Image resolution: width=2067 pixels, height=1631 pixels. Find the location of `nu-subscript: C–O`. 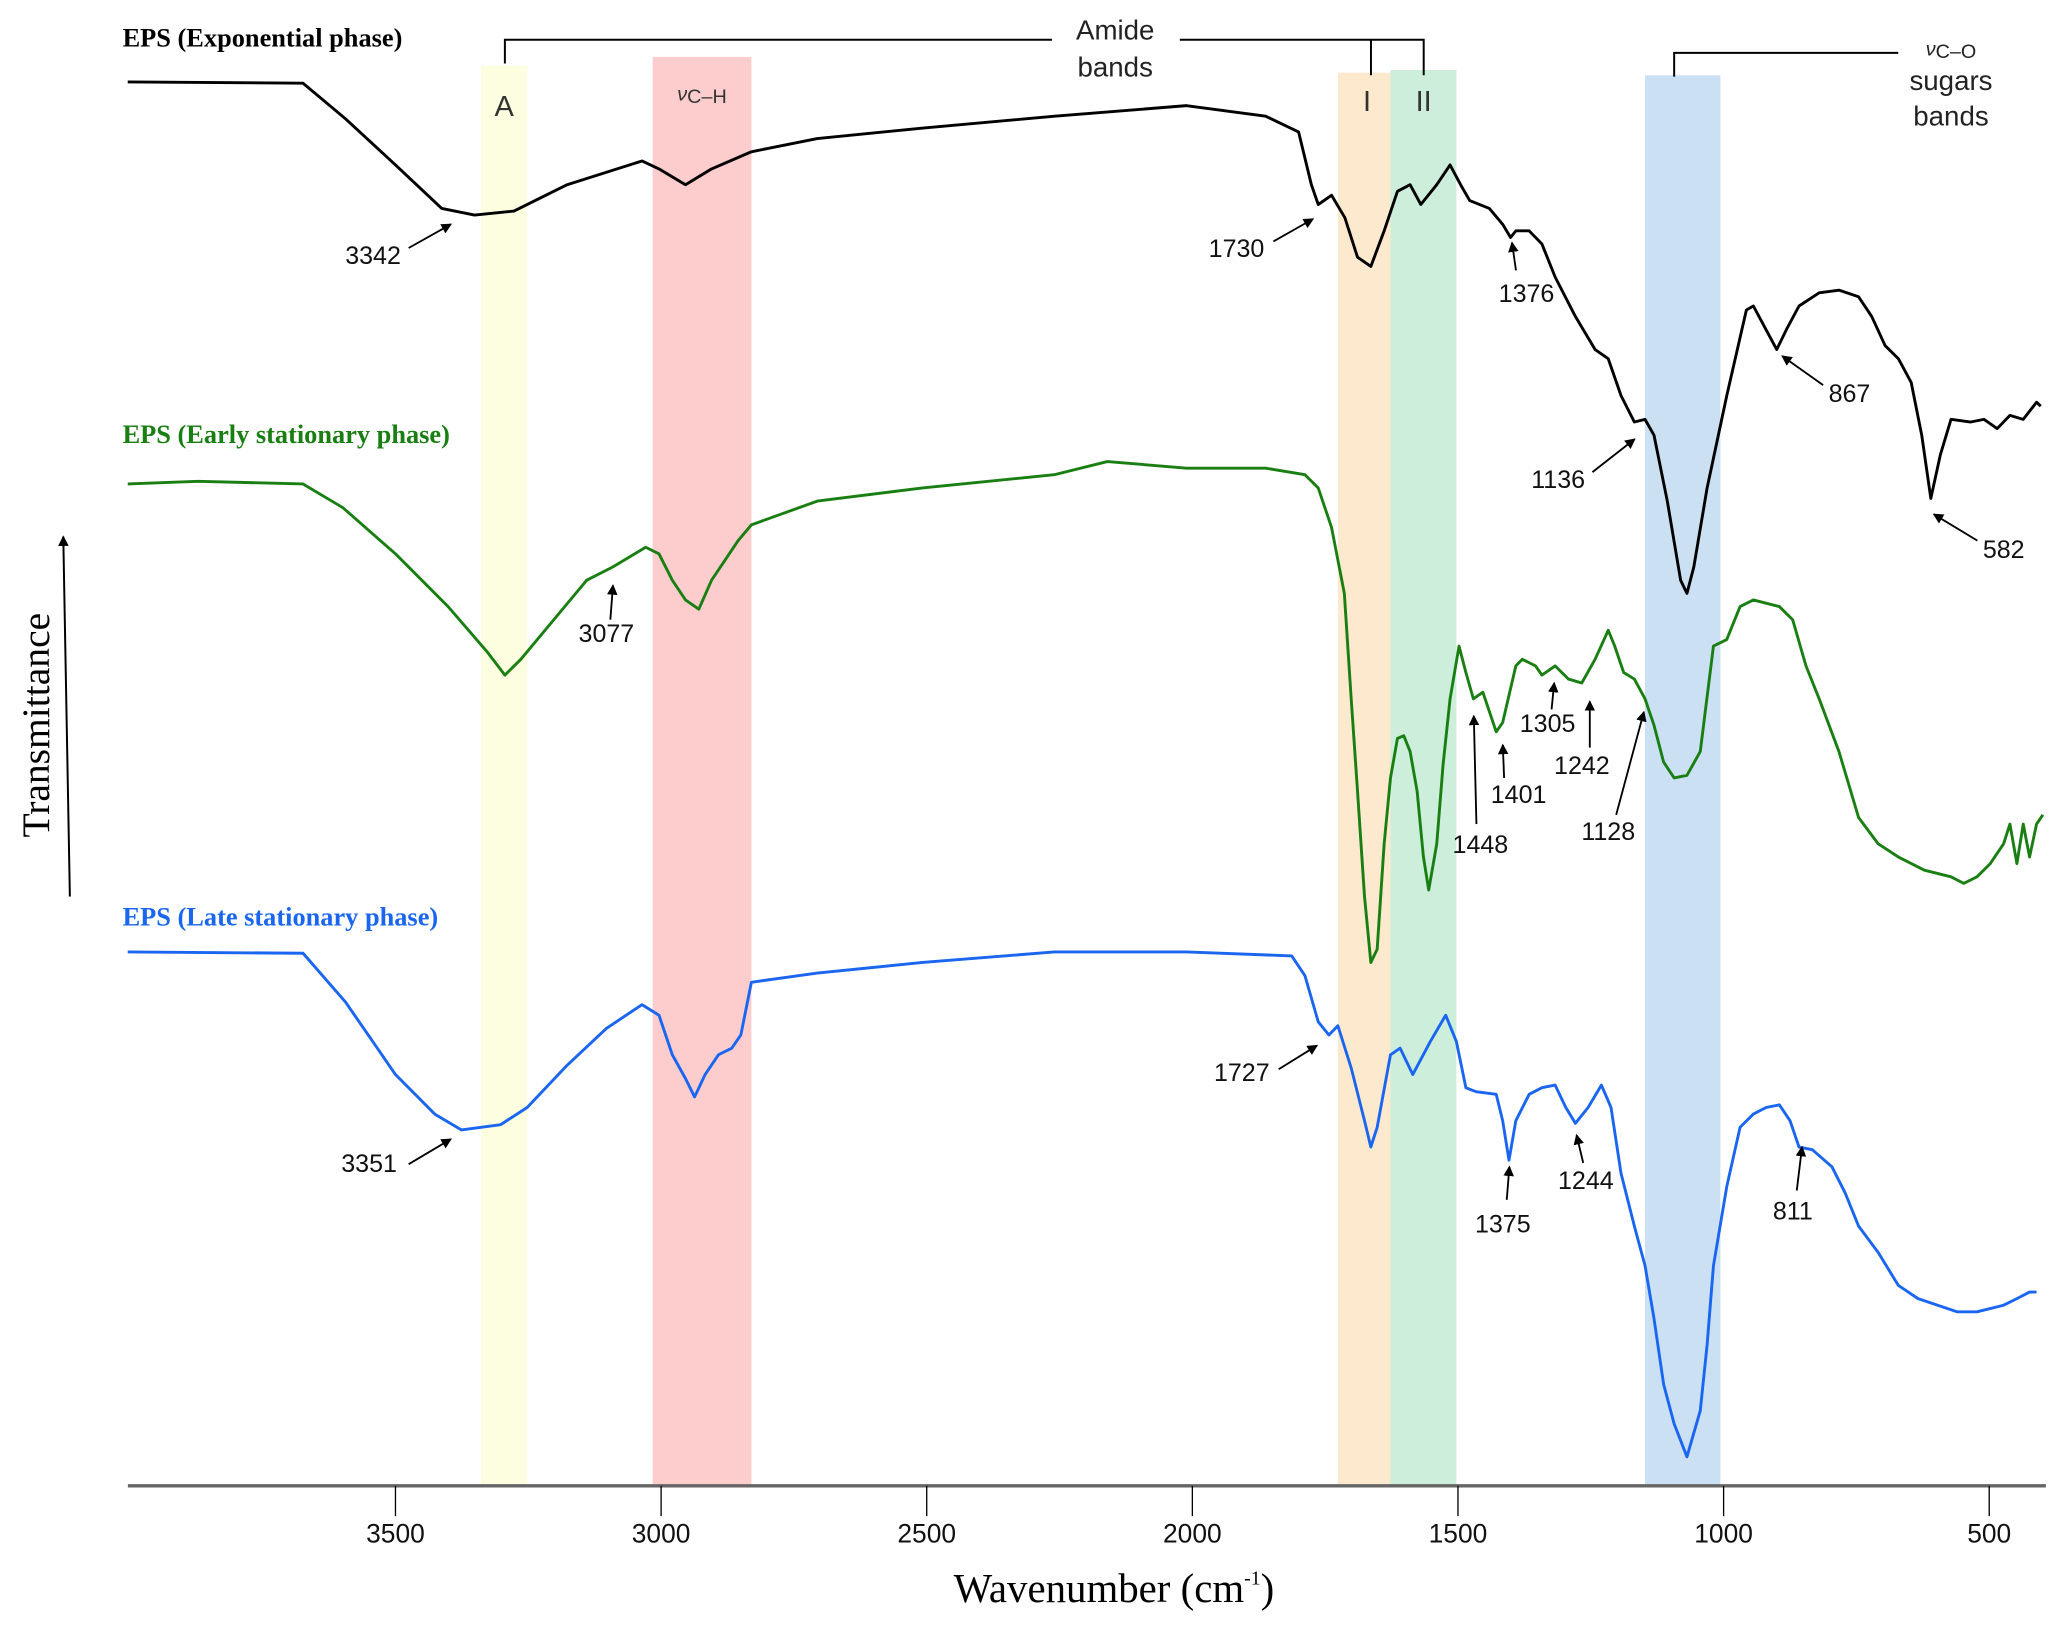

nu-subscript: C–O is located at coordinates (1956, 52).